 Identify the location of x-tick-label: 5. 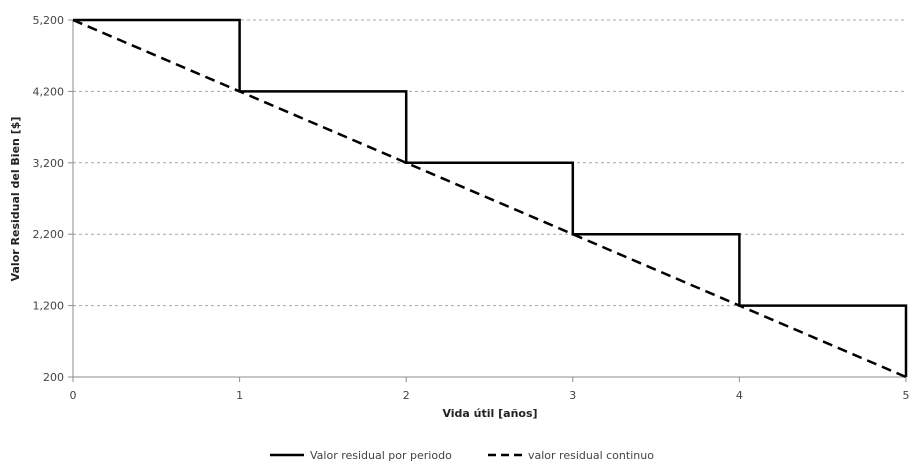
(906, 395).